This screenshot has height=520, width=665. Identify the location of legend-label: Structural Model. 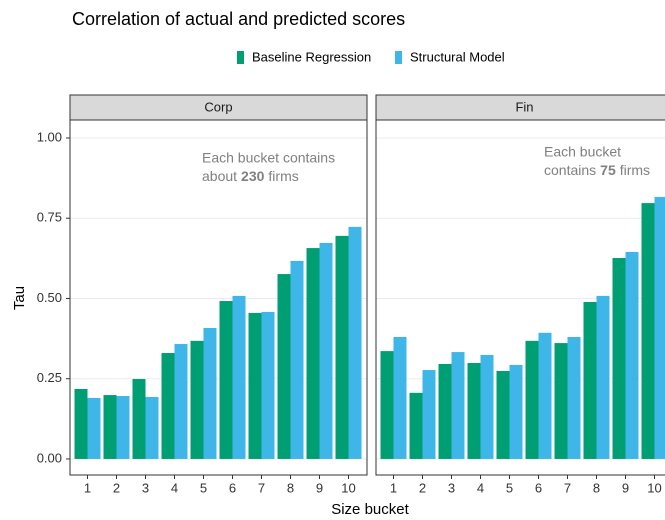
(457, 56).